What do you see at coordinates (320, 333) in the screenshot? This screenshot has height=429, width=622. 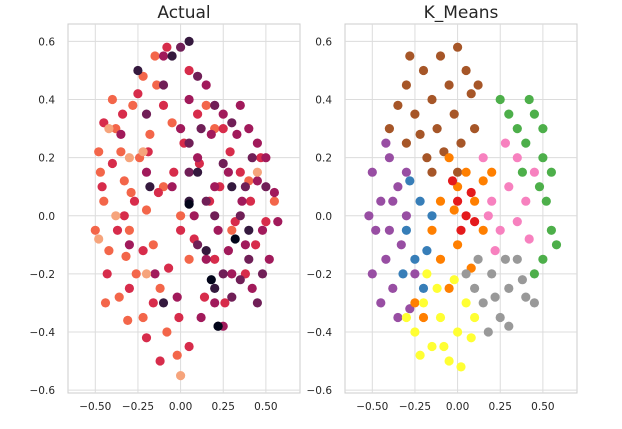 I see `y-tick-label: −0.4` at bounding box center [320, 333].